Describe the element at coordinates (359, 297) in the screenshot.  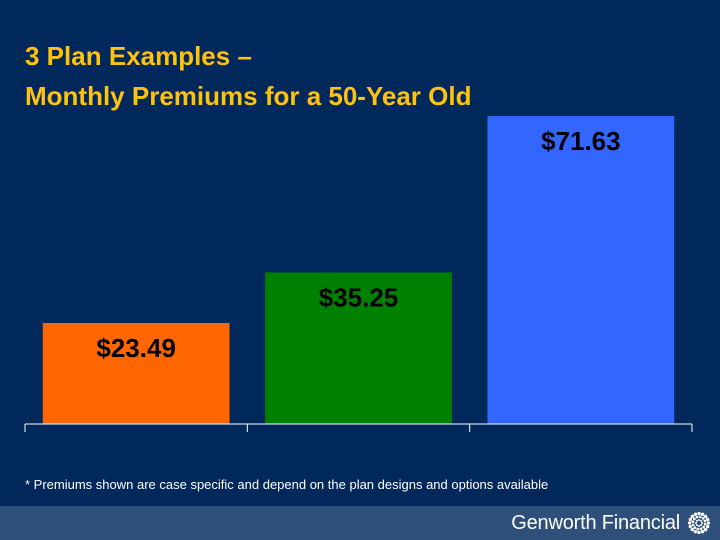
I see `data-label-2: $35.25` at that location.